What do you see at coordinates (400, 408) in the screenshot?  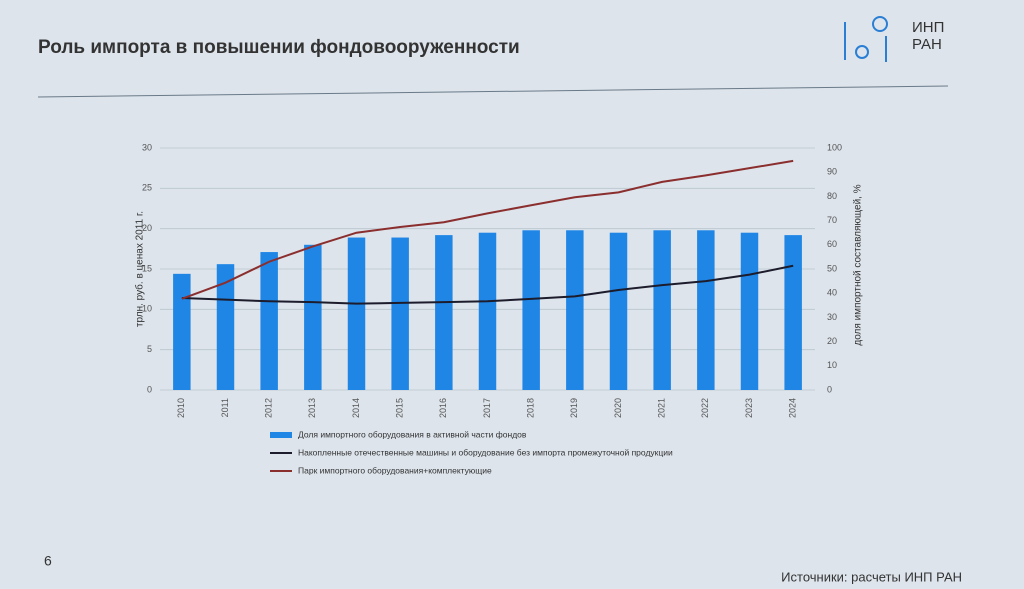 I see `x-tick-label: 2015` at bounding box center [400, 408].